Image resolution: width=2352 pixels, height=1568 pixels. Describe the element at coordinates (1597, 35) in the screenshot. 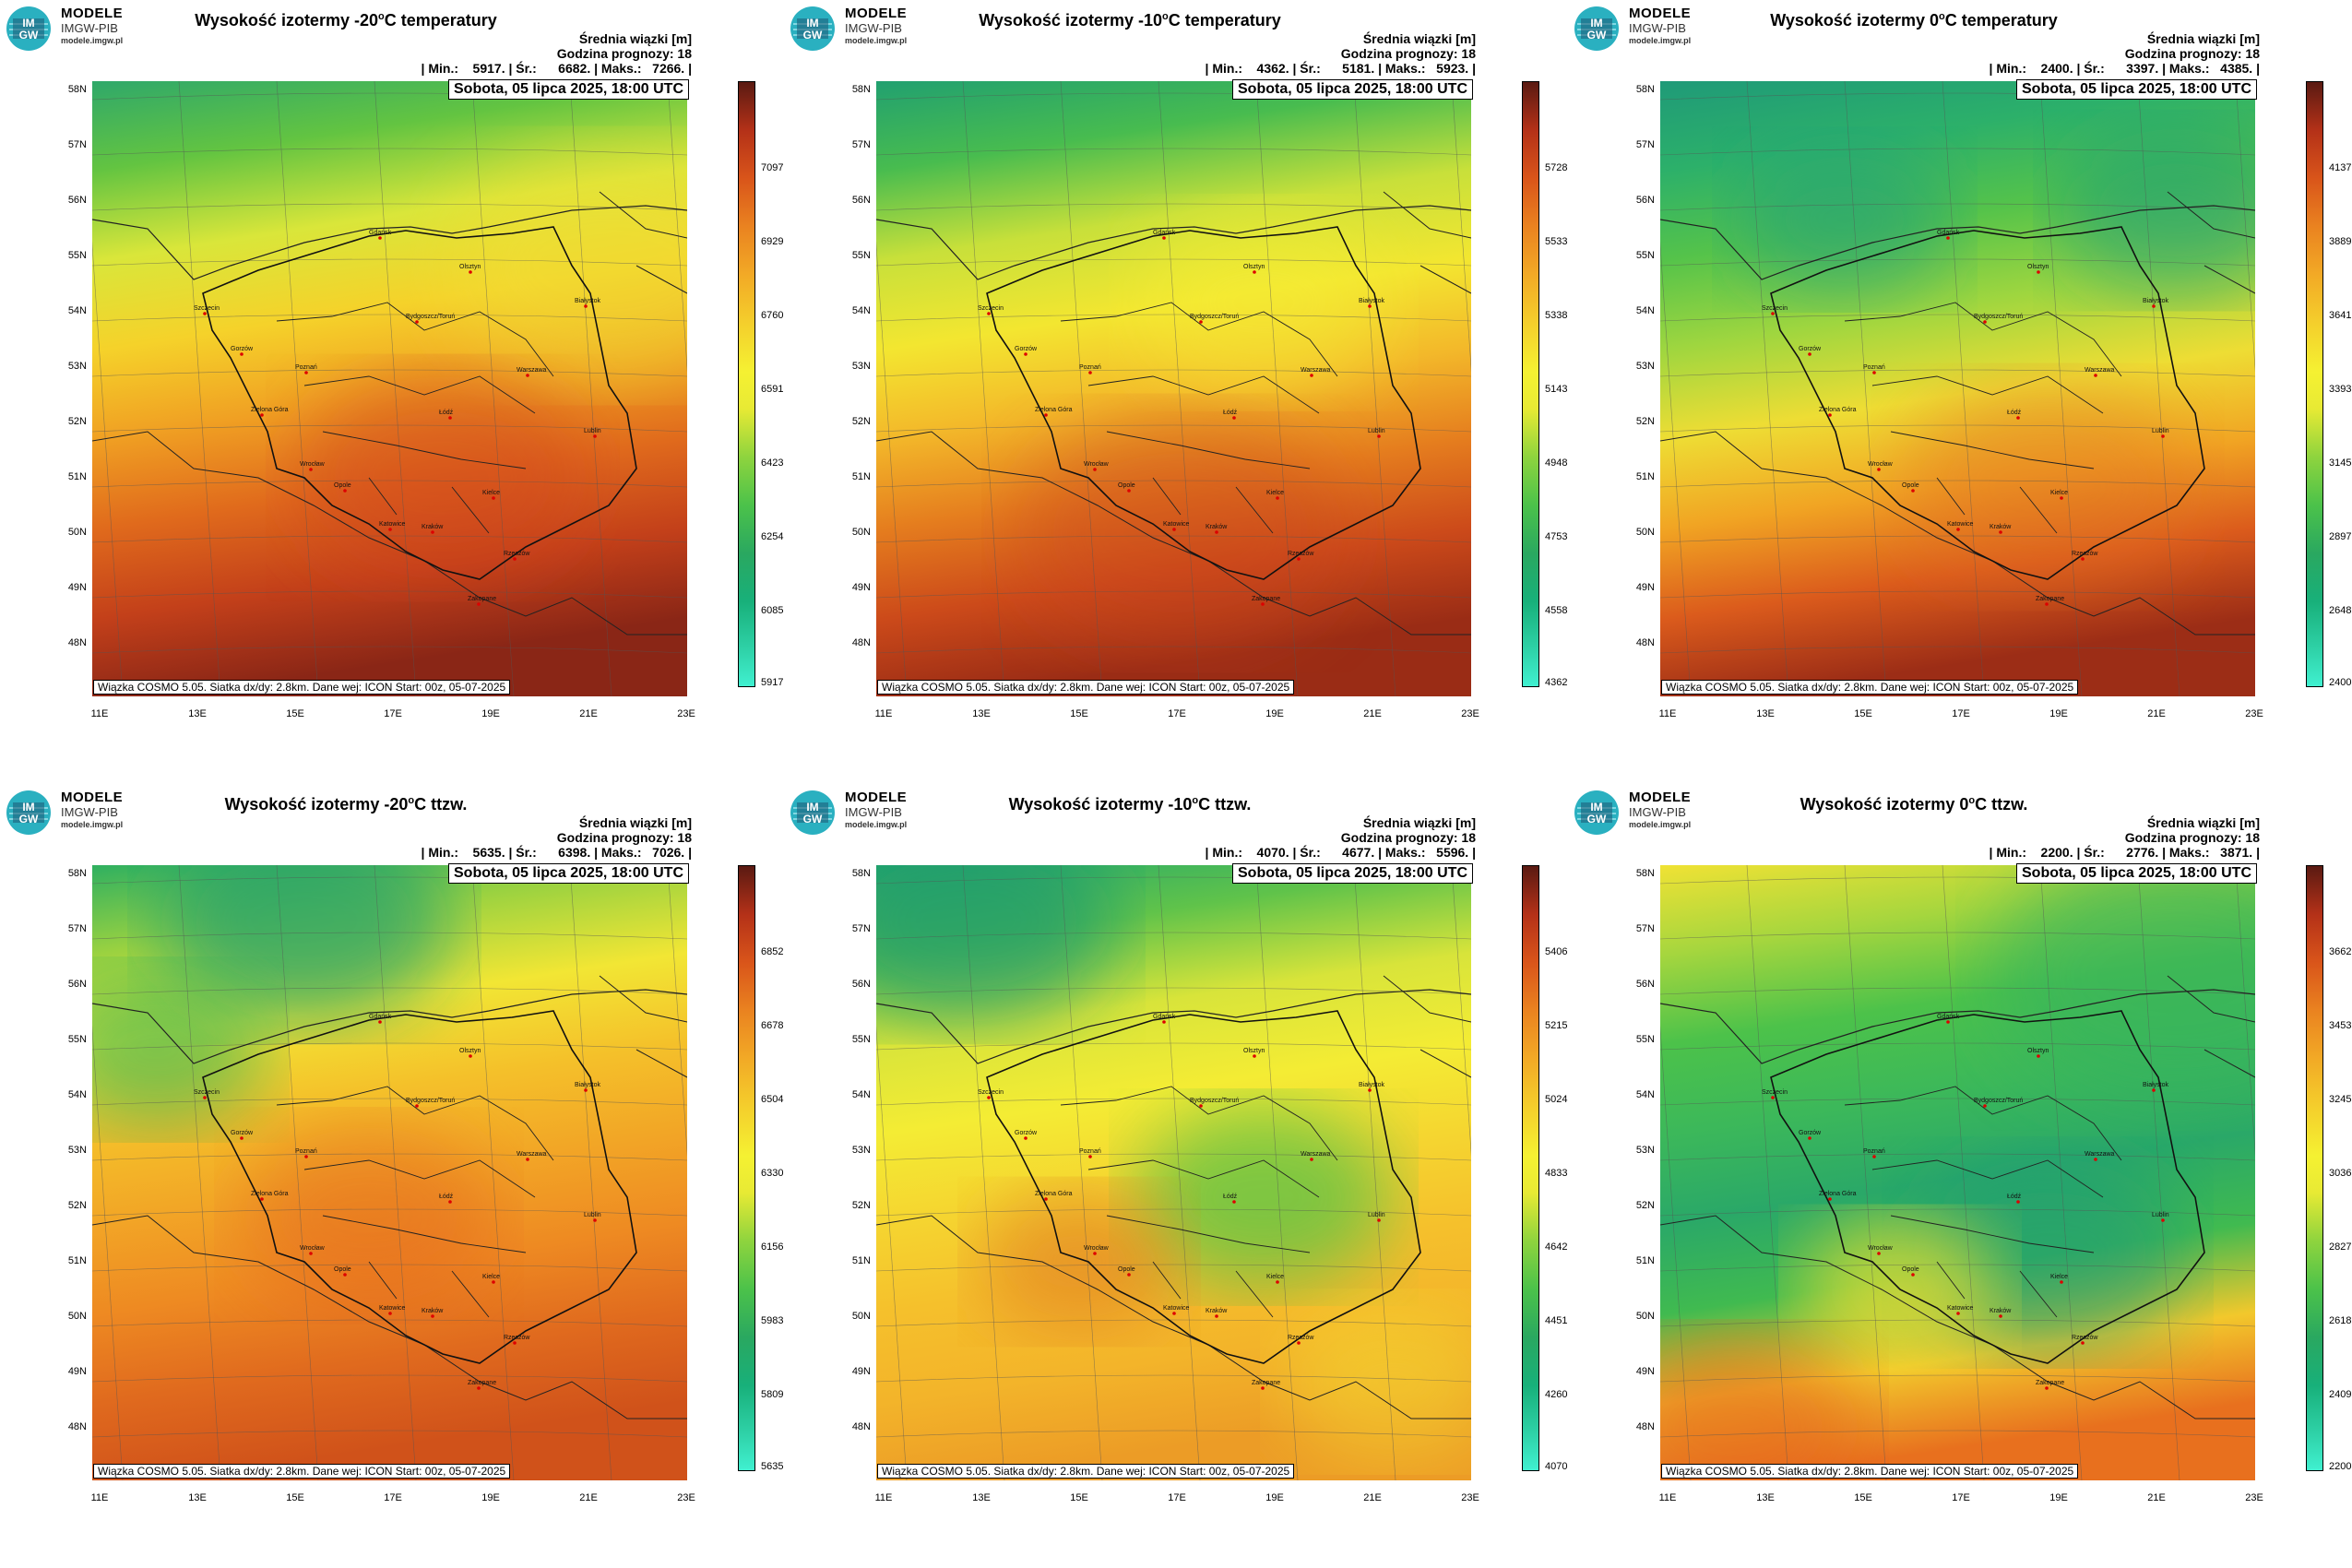

I see `svg-text: GW` at that location.